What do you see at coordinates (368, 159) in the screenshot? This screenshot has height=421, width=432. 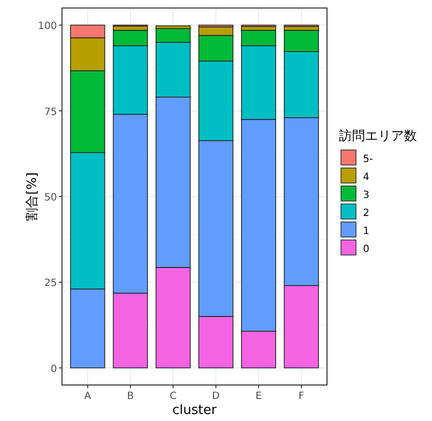 I see `legend-label: 5-` at bounding box center [368, 159].